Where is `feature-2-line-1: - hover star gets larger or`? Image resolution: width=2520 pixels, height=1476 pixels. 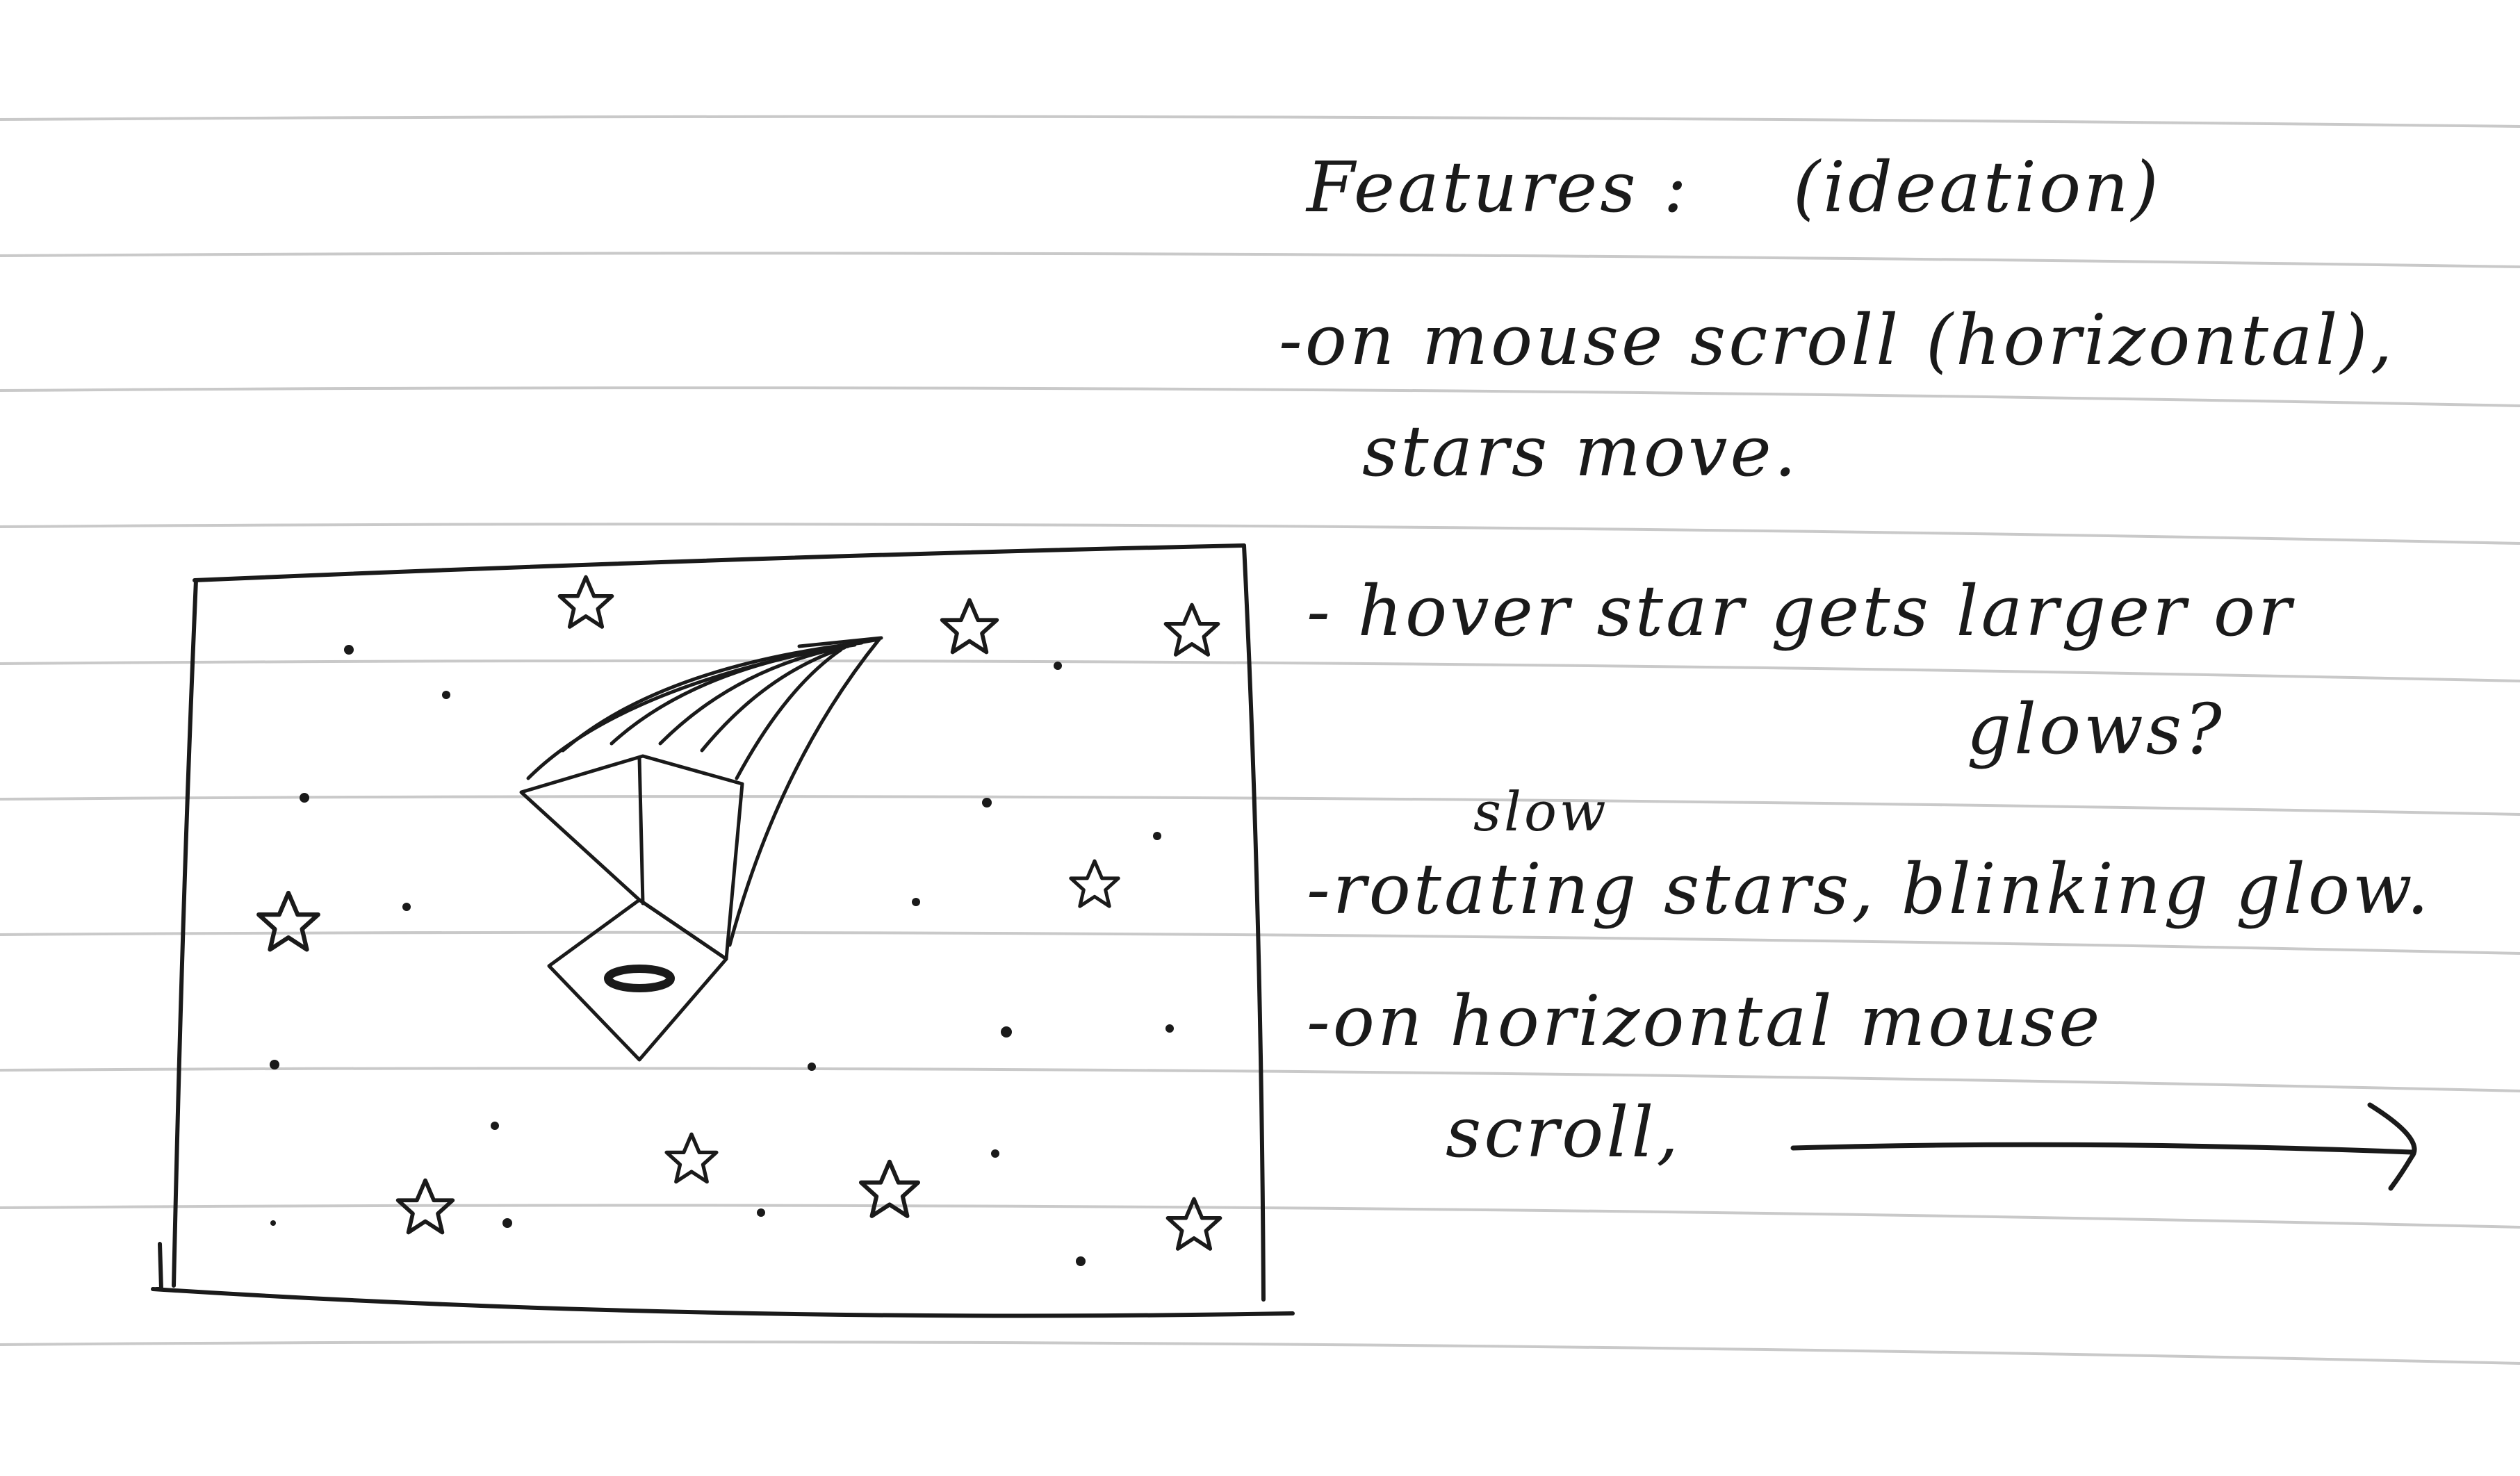
feature-2-line-1: - hover star gets larger or is located at coordinates (1801, 611).